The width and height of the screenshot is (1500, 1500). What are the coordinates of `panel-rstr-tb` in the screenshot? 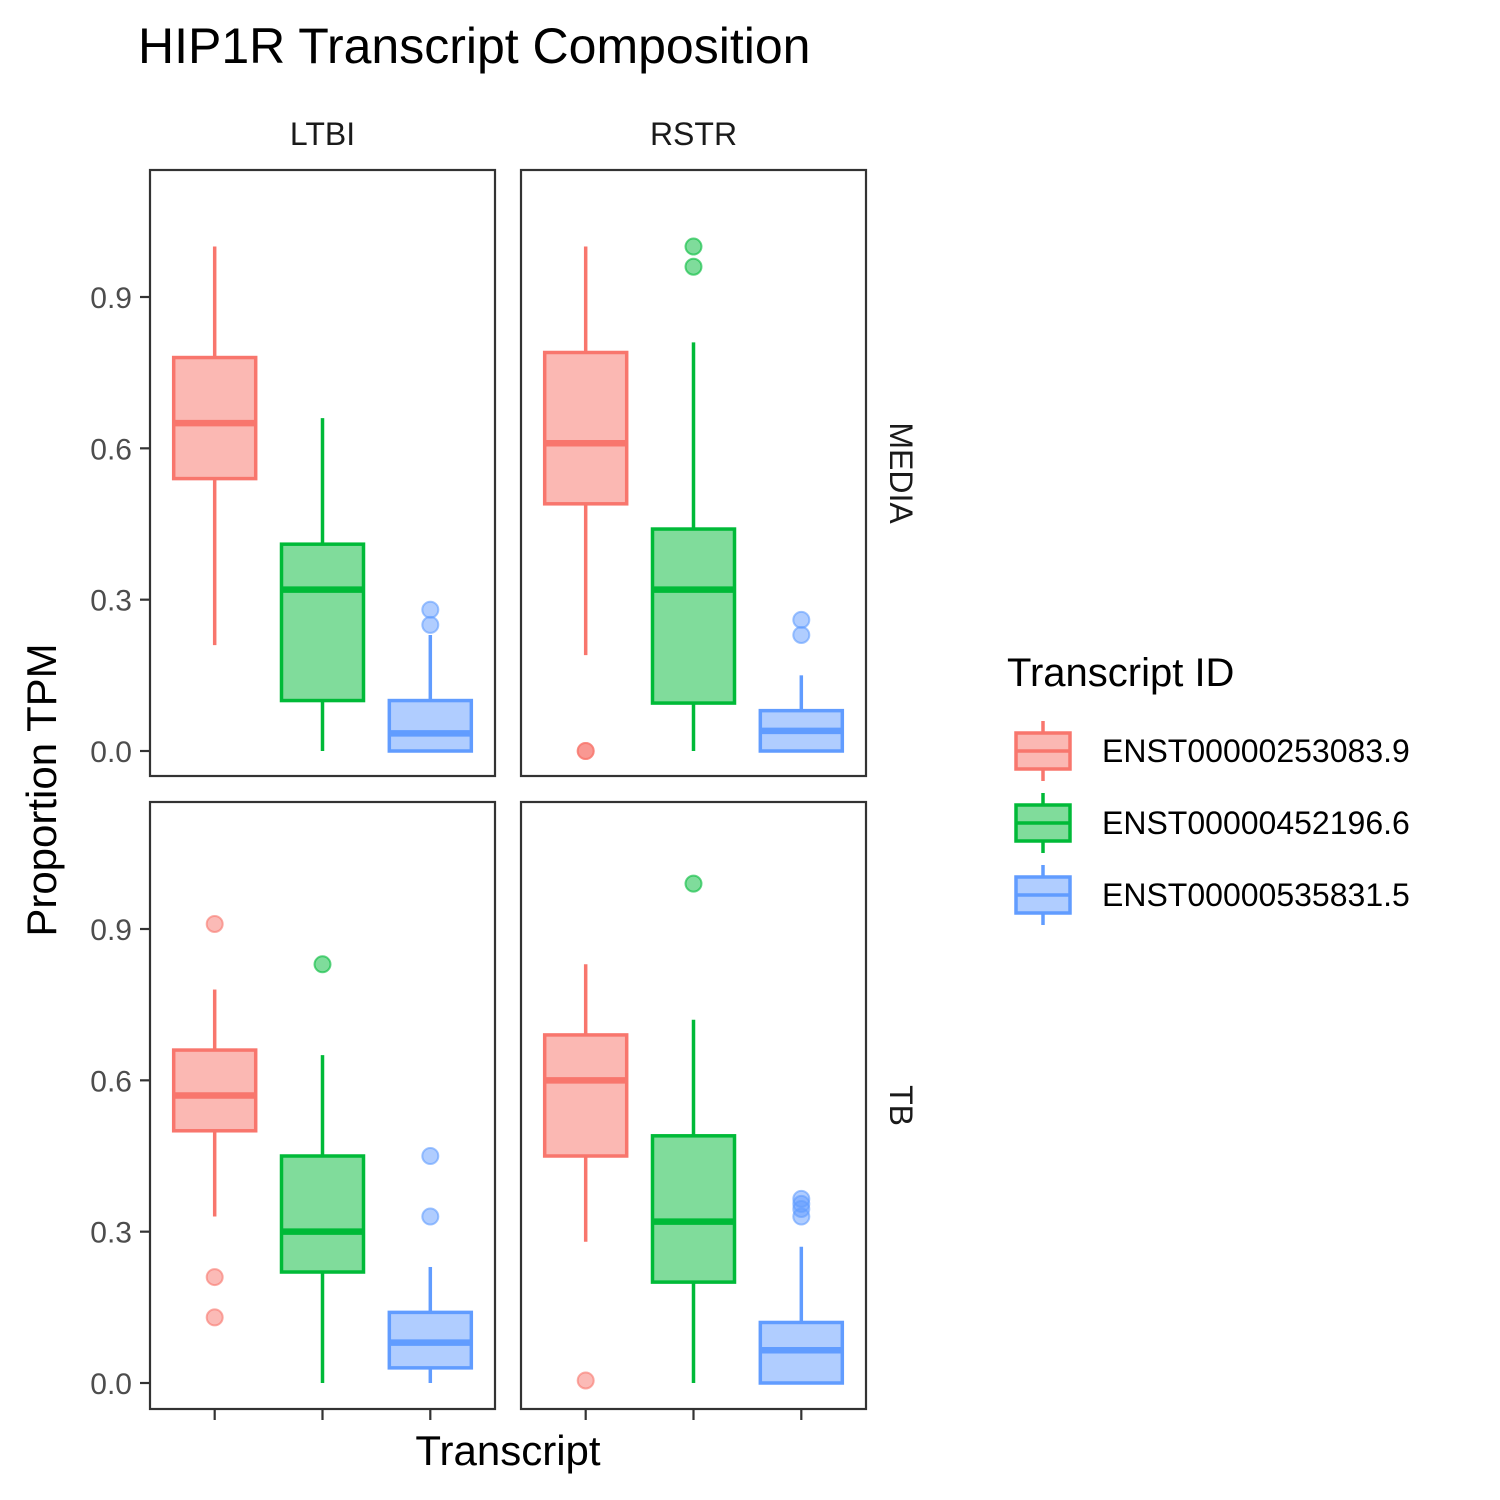 It's located at (693, 1105).